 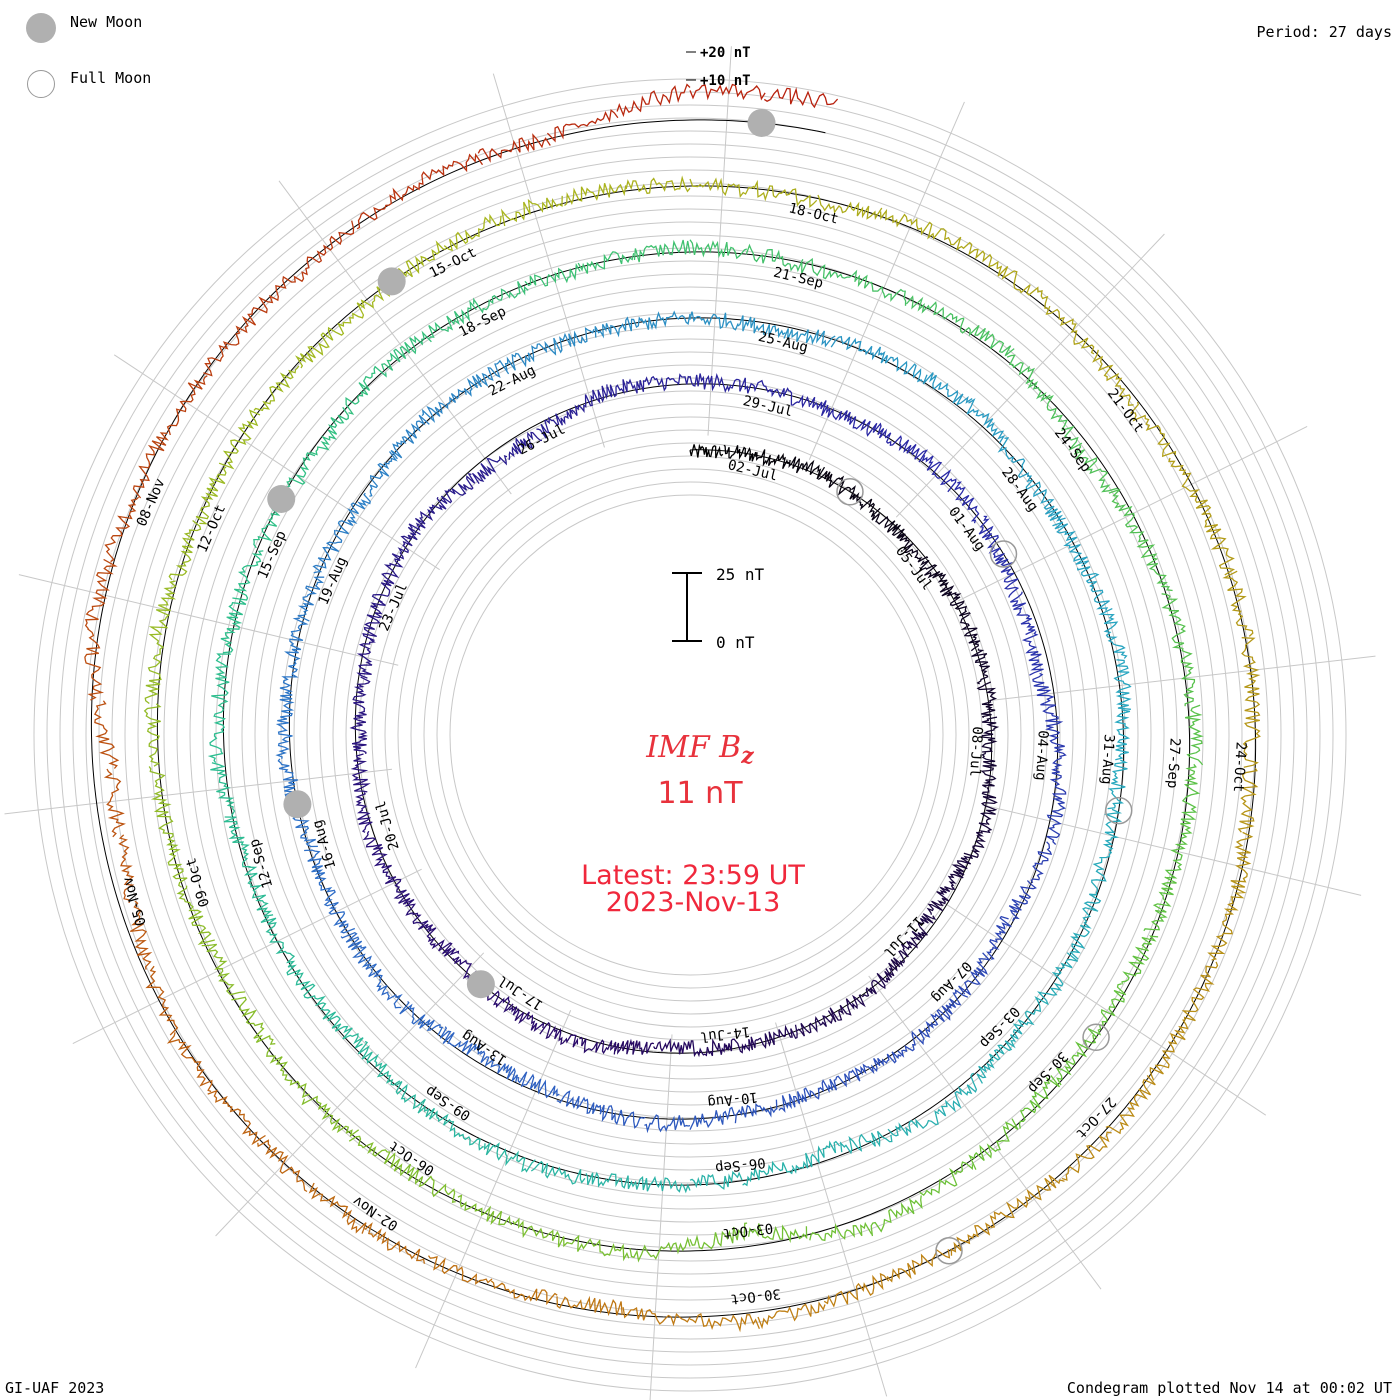 What do you see at coordinates (41, 84) in the screenshot?
I see `full-moon-legend-icon` at bounding box center [41, 84].